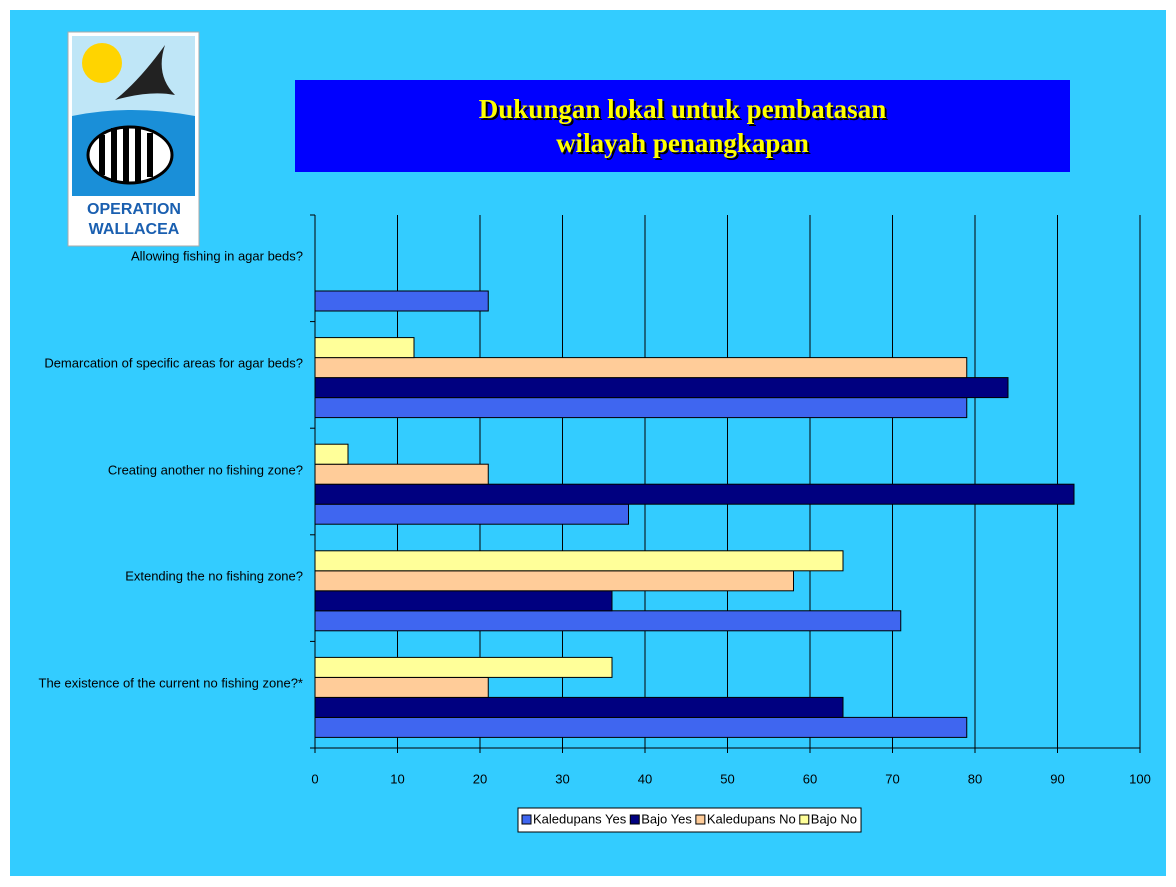 The height and width of the screenshot is (887, 1176). Describe the element at coordinates (727, 778) in the screenshot. I see `x-tick-label: 50` at that location.